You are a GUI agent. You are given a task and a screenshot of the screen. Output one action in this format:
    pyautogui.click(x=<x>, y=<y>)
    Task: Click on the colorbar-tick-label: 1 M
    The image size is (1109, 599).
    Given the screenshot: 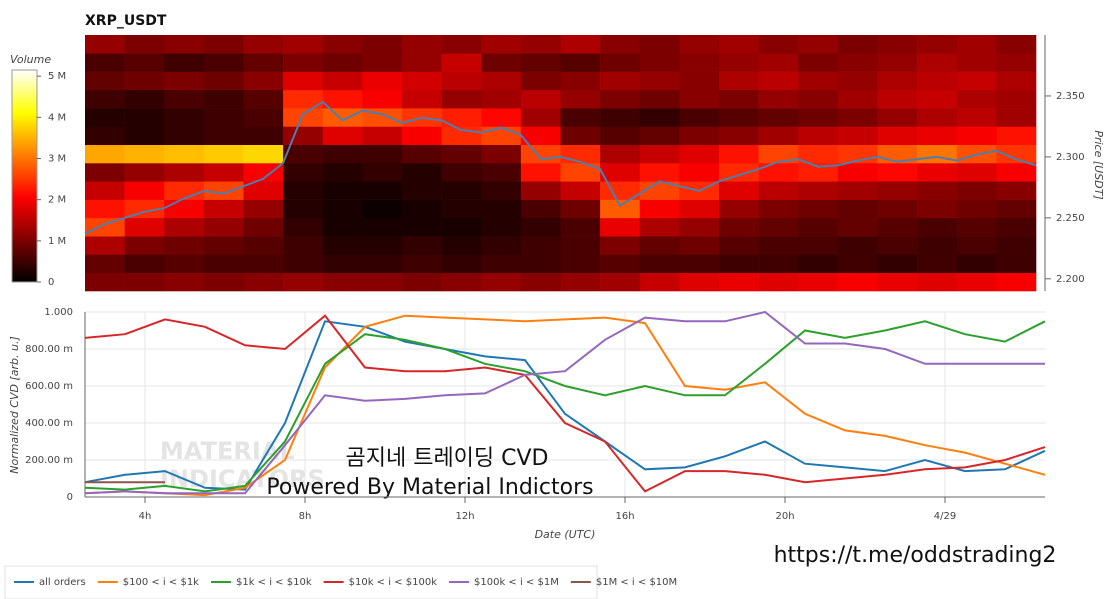 What is the action you would take?
    pyautogui.click(x=57, y=241)
    